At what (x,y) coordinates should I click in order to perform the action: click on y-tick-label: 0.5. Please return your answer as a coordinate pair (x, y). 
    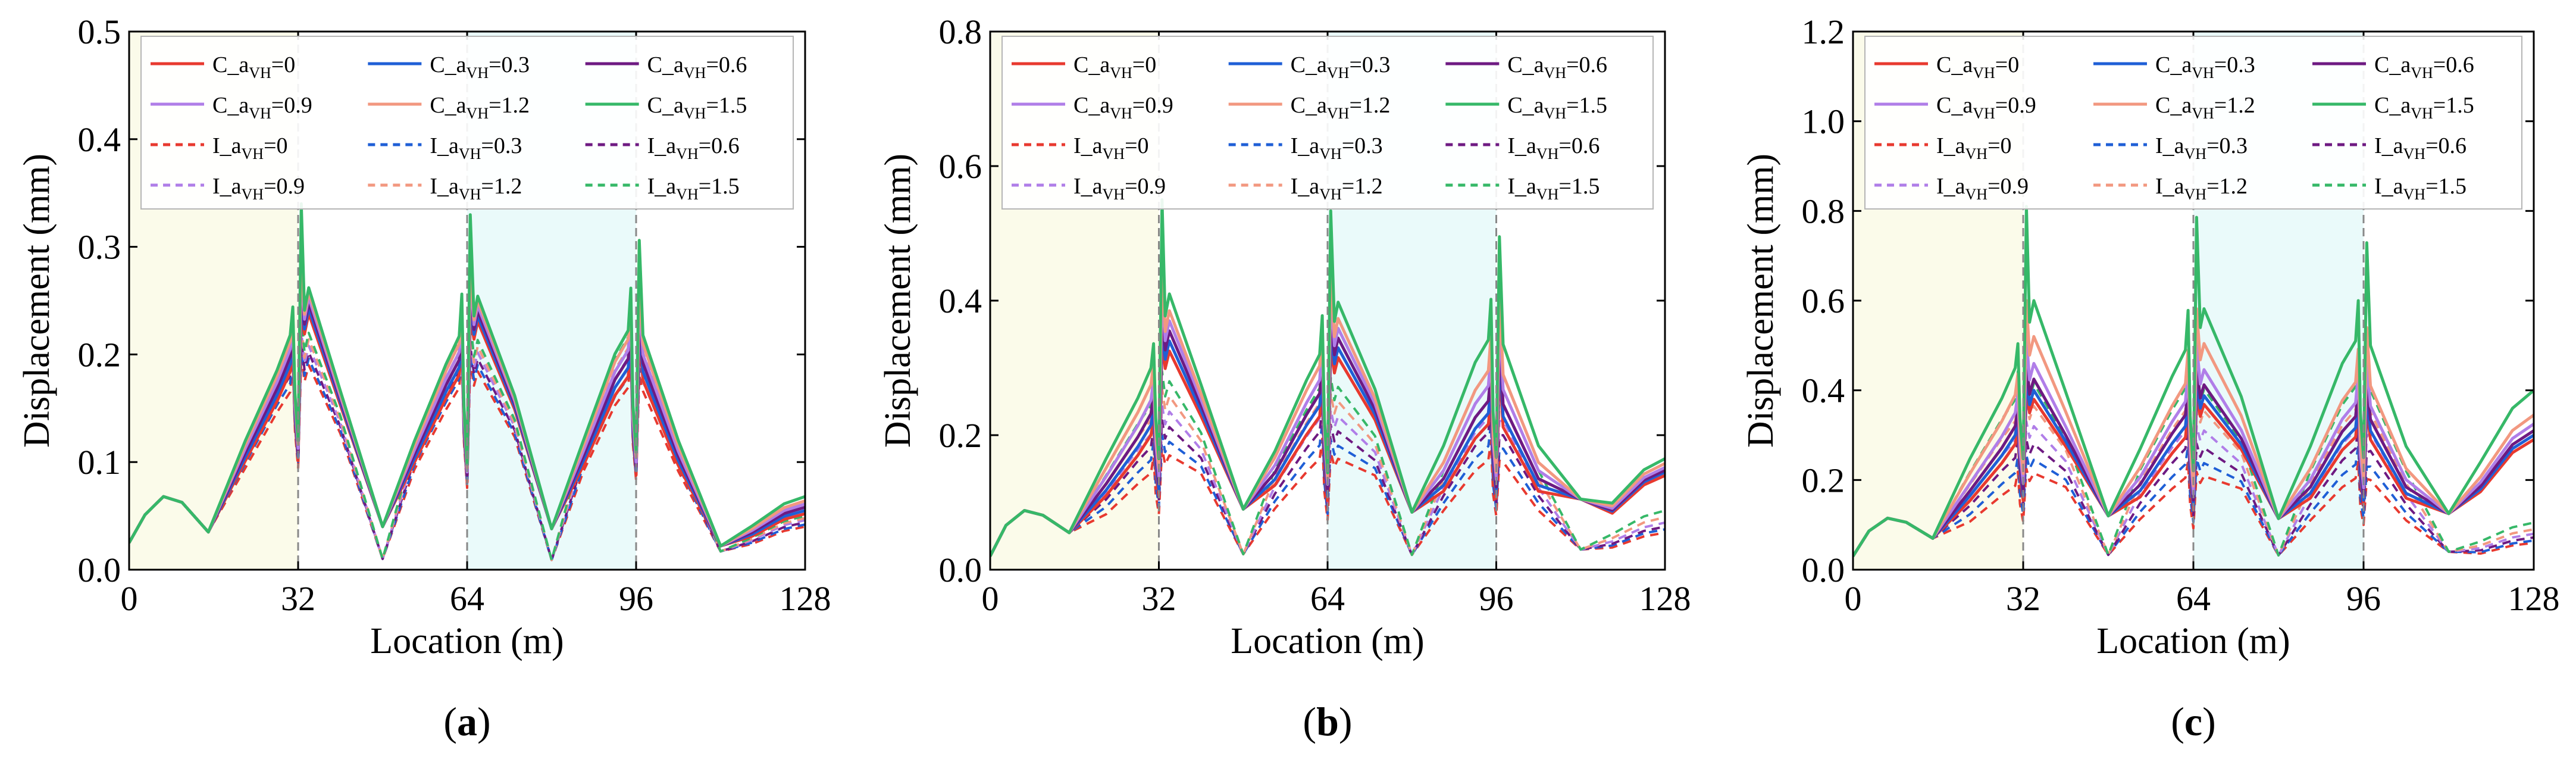
    Looking at the image, I should click on (99, 32).